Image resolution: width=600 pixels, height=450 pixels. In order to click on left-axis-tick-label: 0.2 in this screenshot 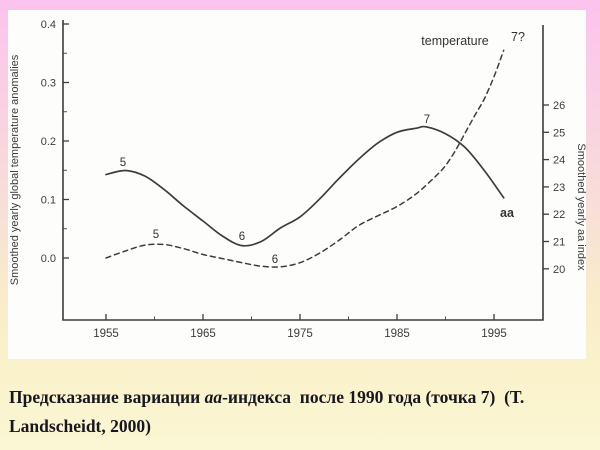, I will do `click(48, 142)`.